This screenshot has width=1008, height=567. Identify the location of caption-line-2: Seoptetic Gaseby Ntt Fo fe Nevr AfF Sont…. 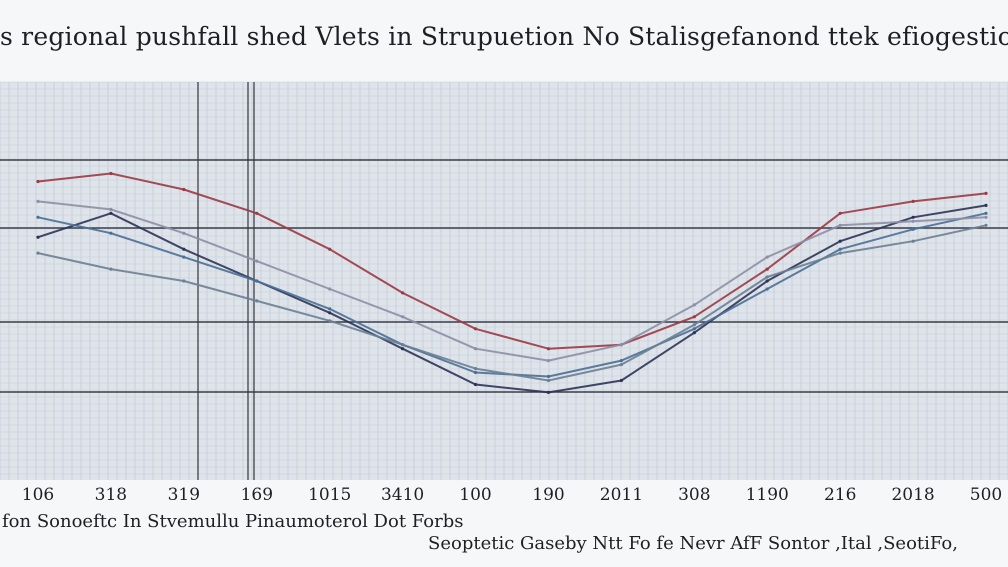
(693, 543).